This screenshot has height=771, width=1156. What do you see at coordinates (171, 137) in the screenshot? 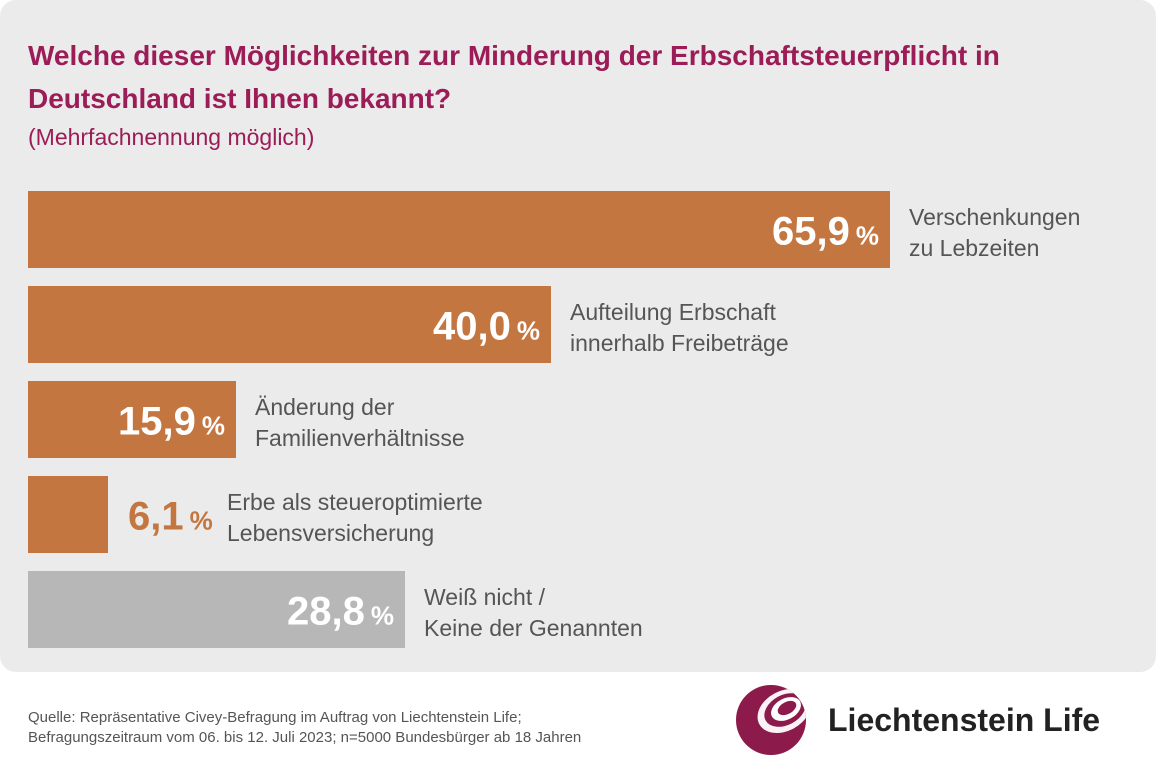
I see `chart-subtitle: (Mehrfachnennung möglich)` at bounding box center [171, 137].